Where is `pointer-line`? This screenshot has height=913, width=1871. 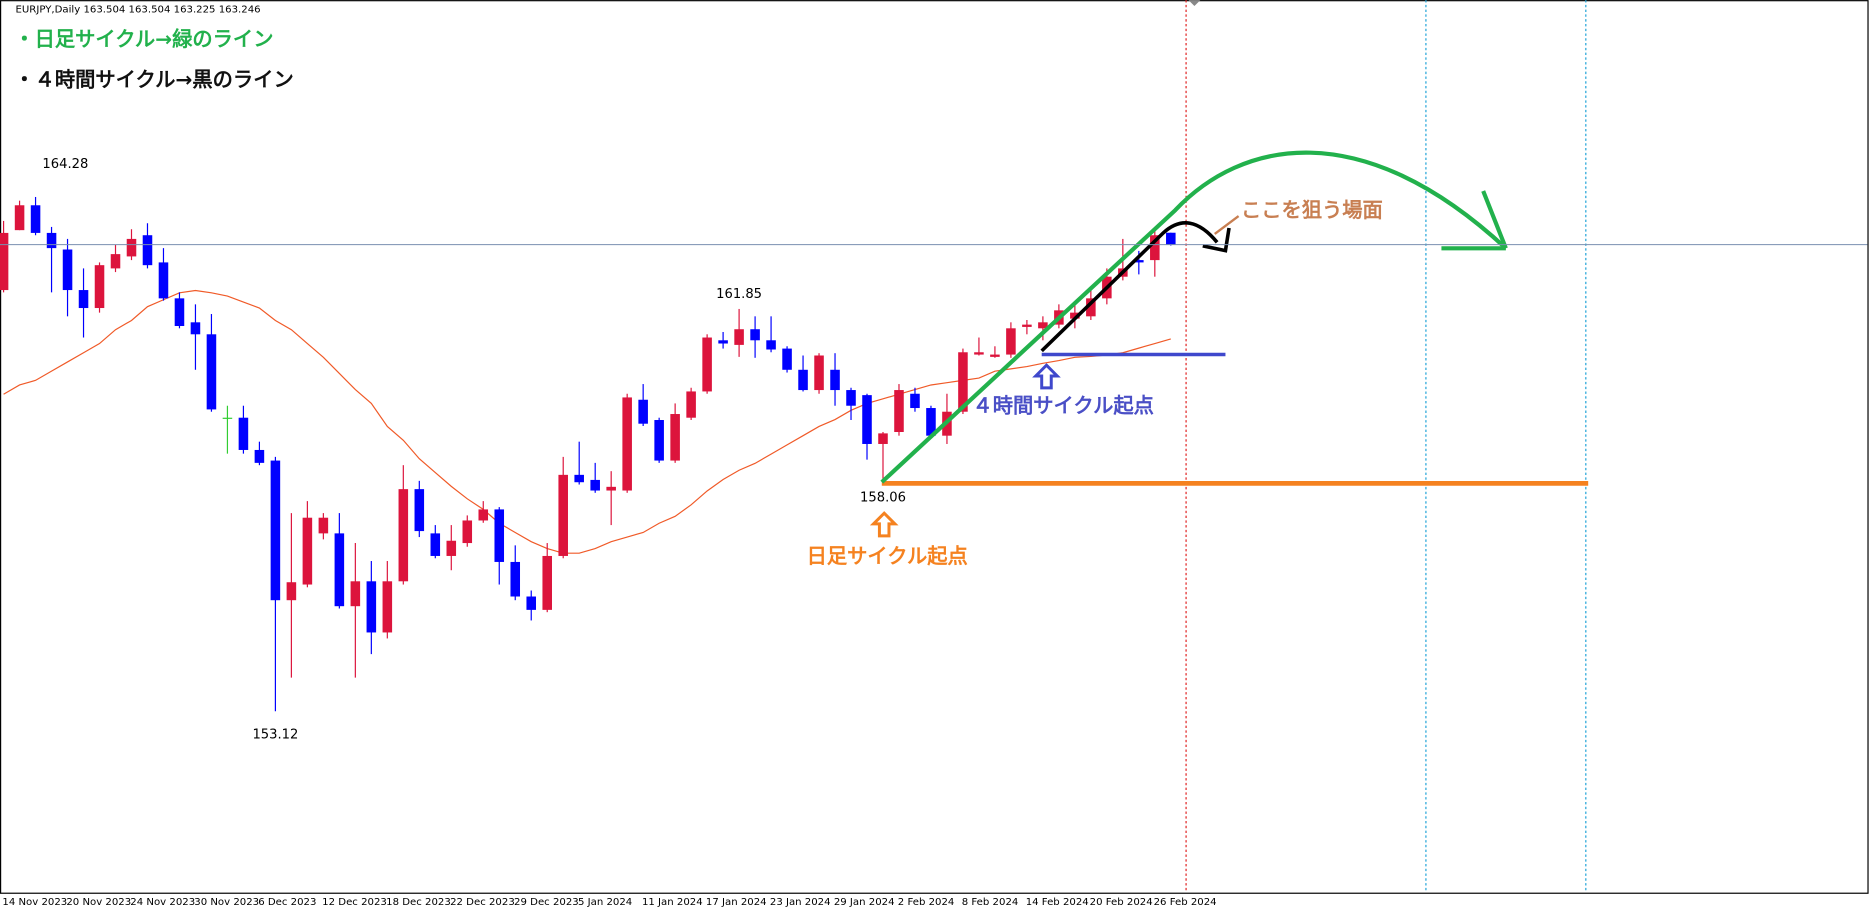 pointer-line is located at coordinates (1227, 225).